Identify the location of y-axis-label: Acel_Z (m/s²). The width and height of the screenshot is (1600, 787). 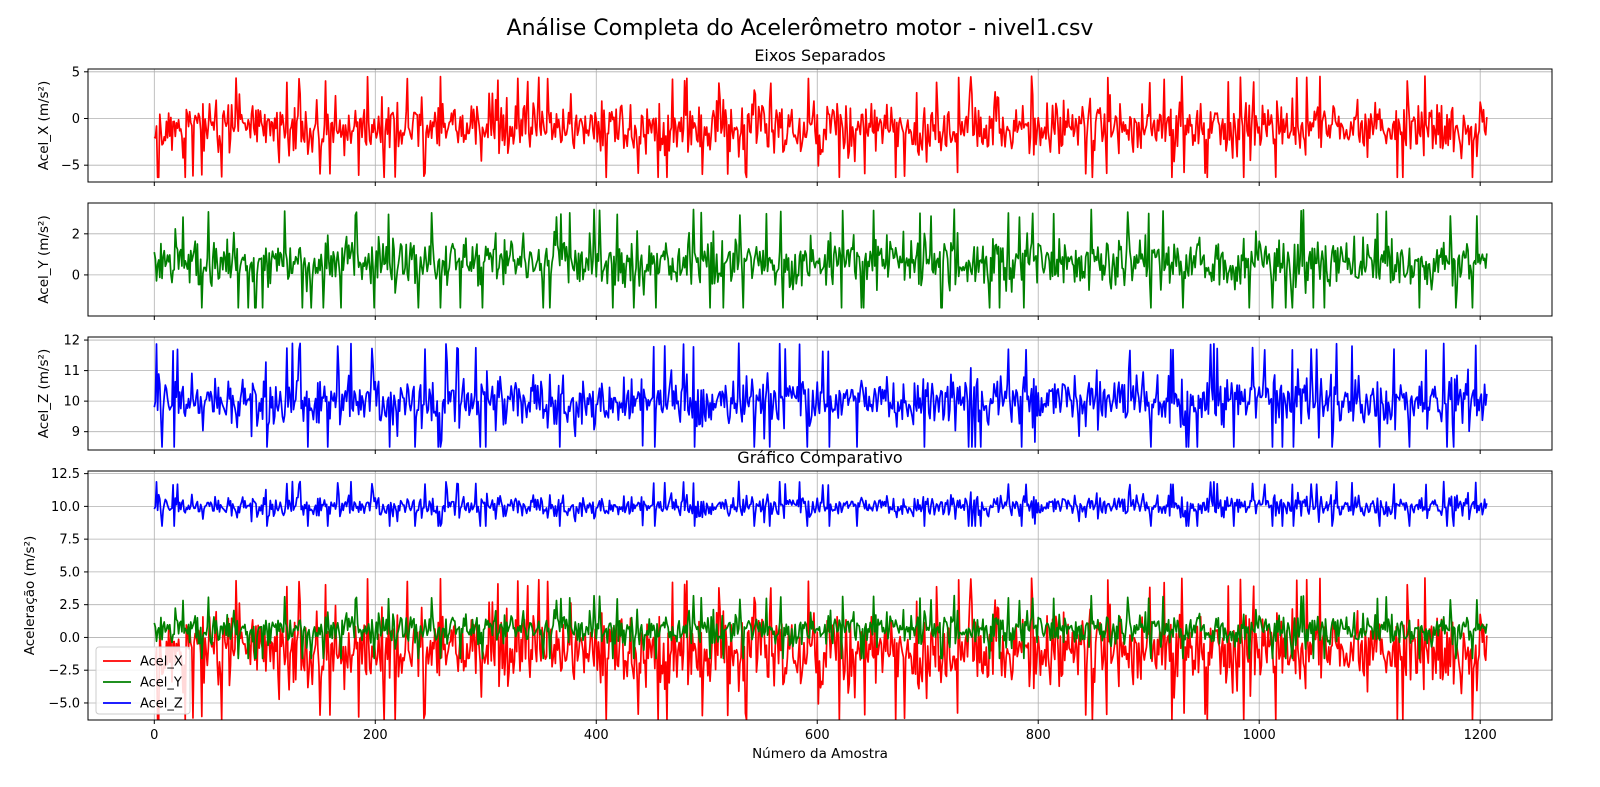
(44, 393).